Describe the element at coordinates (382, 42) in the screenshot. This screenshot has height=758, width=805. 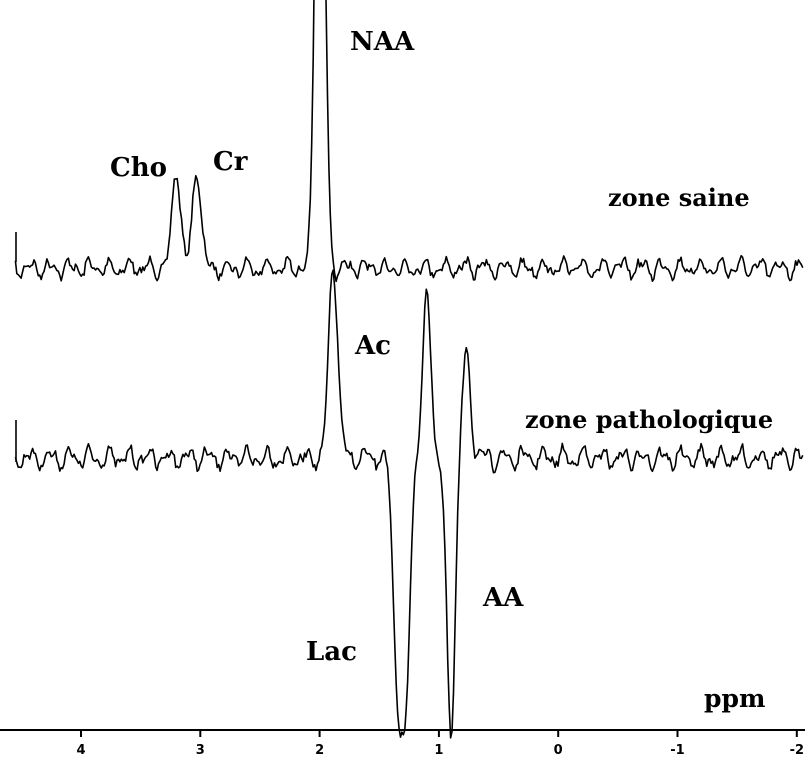
I see `peak-label-naa: NAA` at that location.